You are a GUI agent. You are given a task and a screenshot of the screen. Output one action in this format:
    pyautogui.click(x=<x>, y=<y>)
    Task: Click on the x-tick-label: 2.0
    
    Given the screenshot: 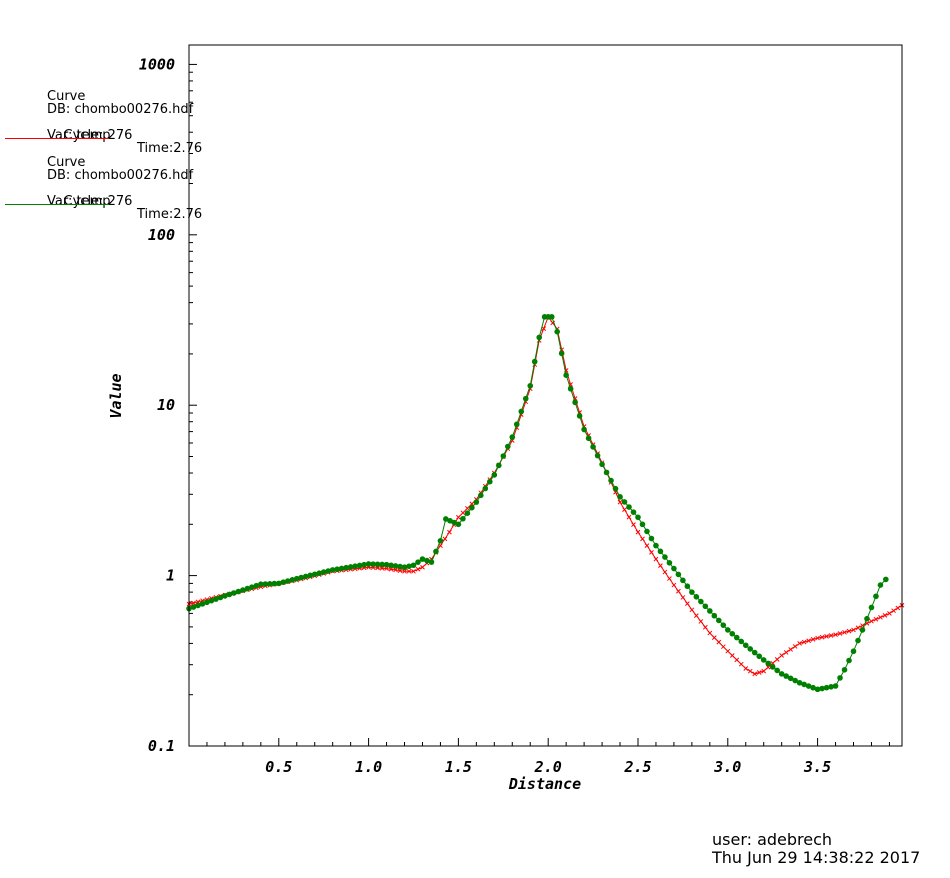 What is the action you would take?
    pyautogui.click(x=548, y=767)
    